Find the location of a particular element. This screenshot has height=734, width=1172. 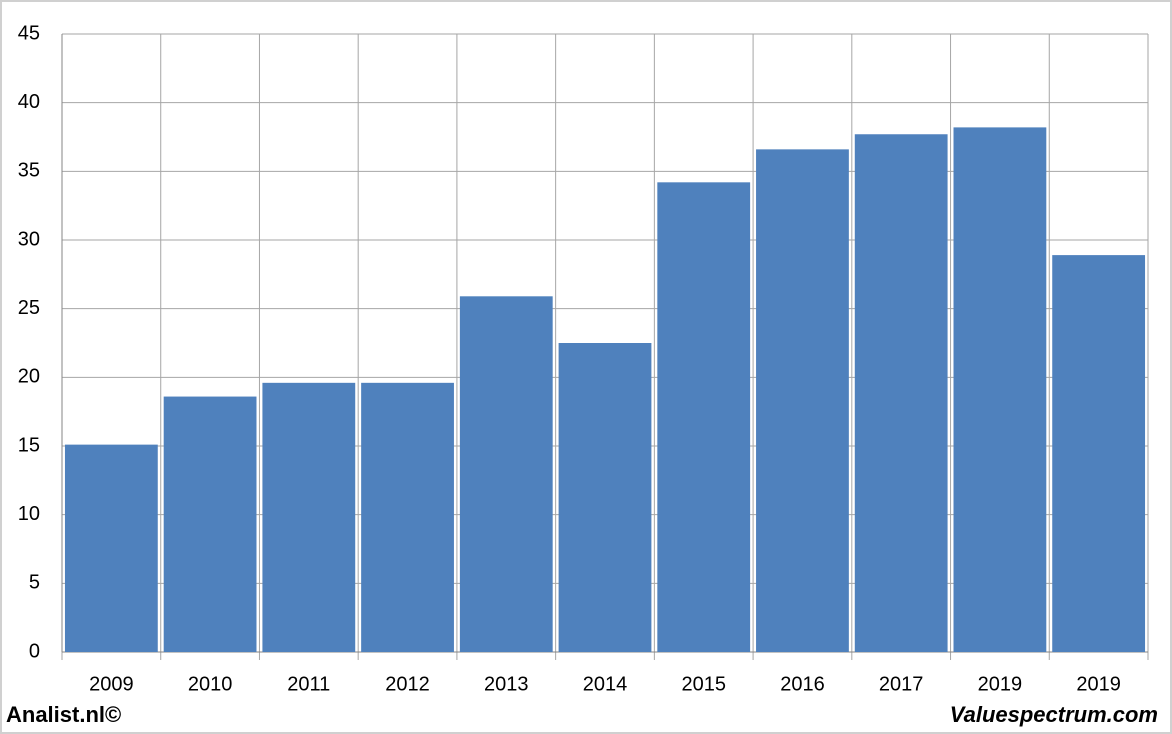

x-tick-label: 2015 is located at coordinates (703, 684).